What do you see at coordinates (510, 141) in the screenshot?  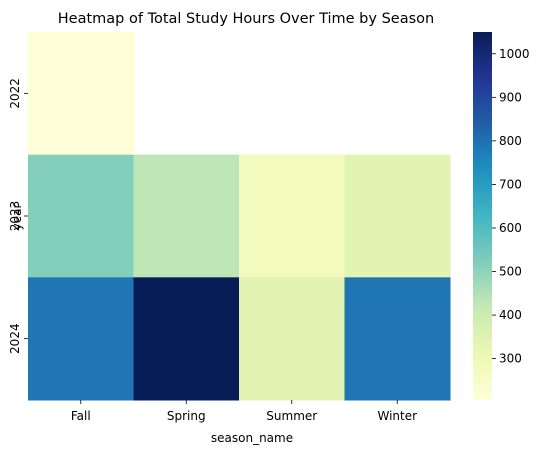 I see `colorbar-tick-label: 800` at bounding box center [510, 141].